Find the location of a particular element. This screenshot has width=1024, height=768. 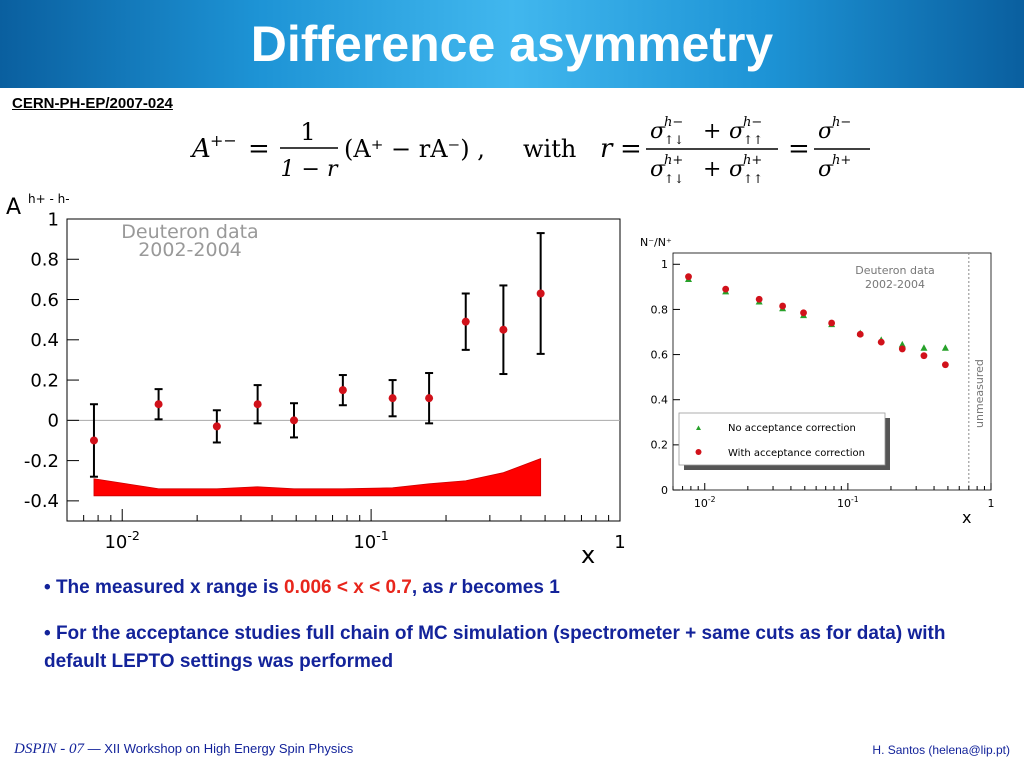

y-axis-label-2: N⁻/N⁺ is located at coordinates (656, 242).